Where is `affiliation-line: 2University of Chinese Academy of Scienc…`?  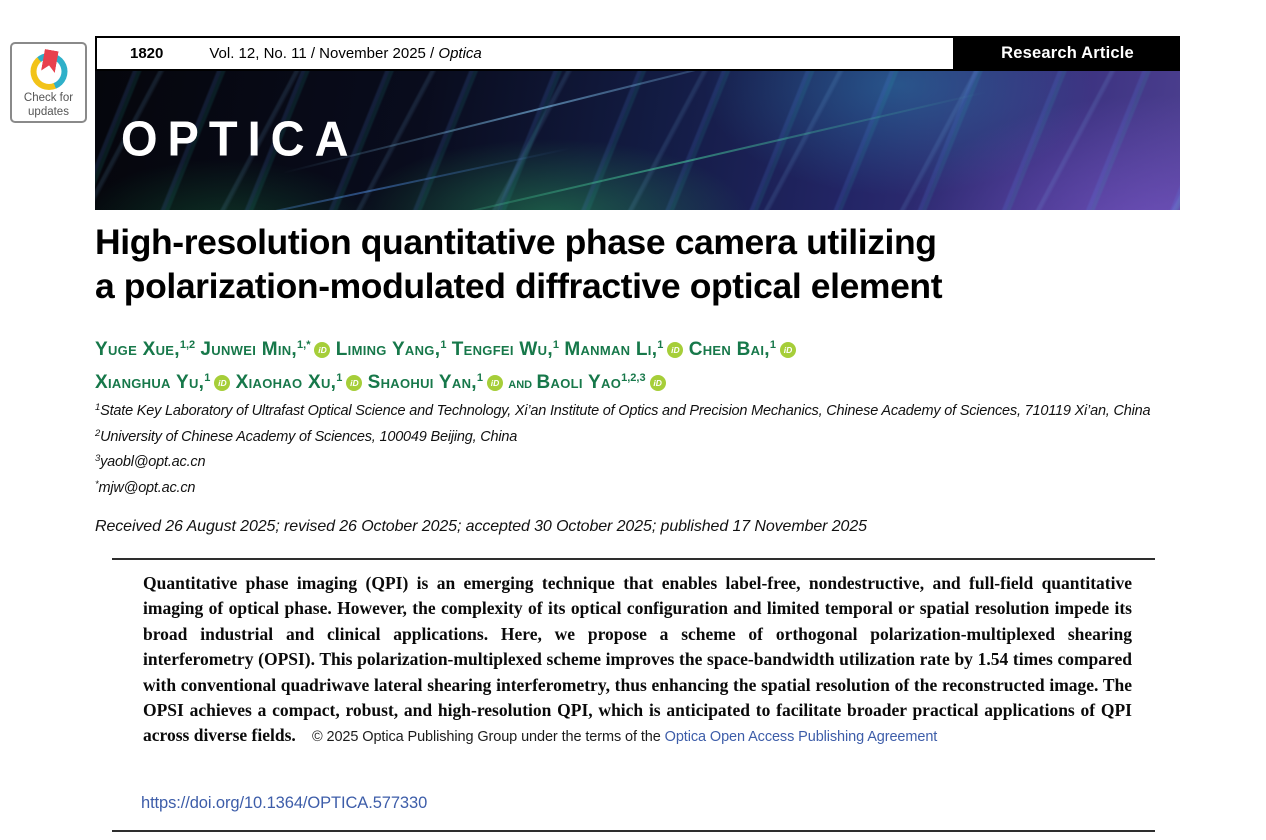
affiliation-line: 2University of Chinese Academy of Scienc… is located at coordinates (306, 436).